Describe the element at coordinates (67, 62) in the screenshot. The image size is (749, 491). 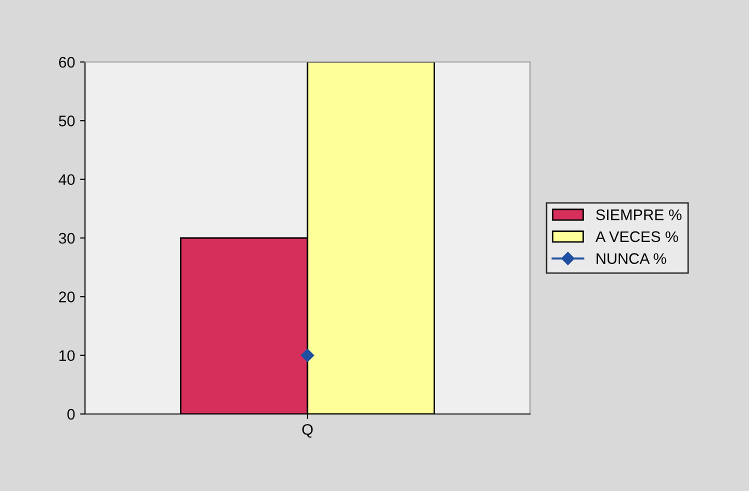
I see `y-tick-label: 60` at that location.